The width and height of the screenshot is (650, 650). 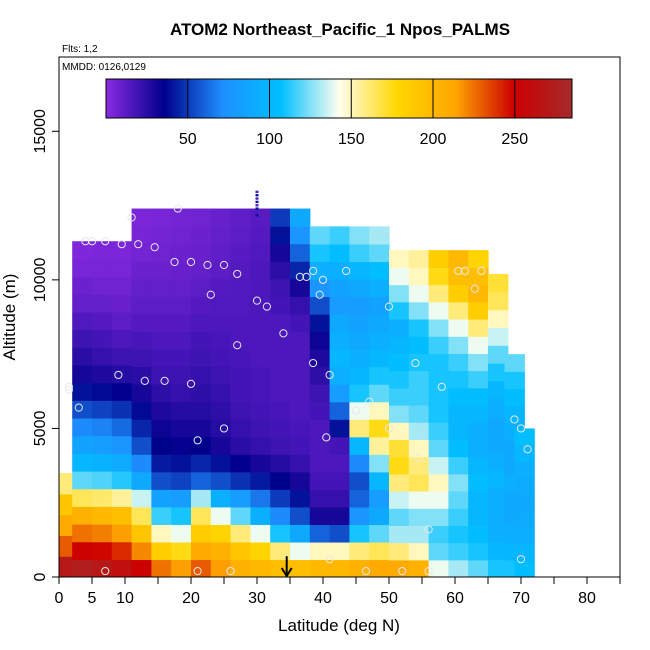 I want to click on profile-segment, so click(x=257, y=202).